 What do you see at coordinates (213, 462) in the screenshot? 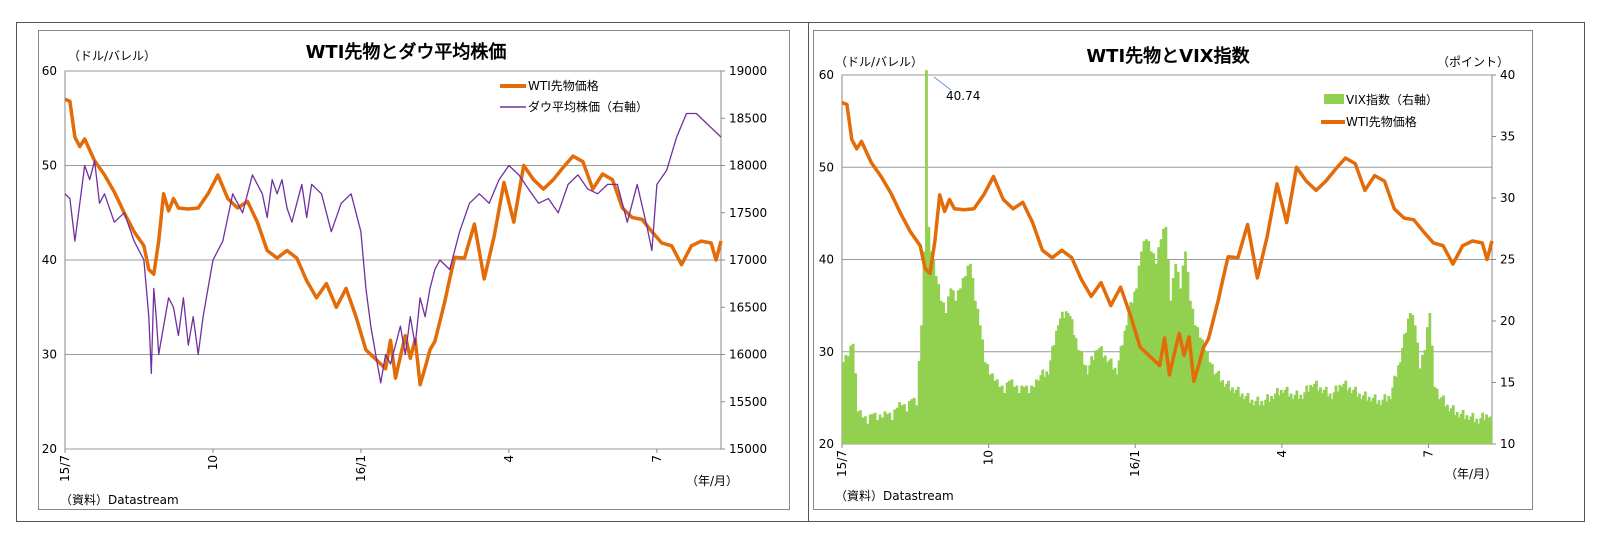
I see `x-tick-label: 10` at bounding box center [213, 462].